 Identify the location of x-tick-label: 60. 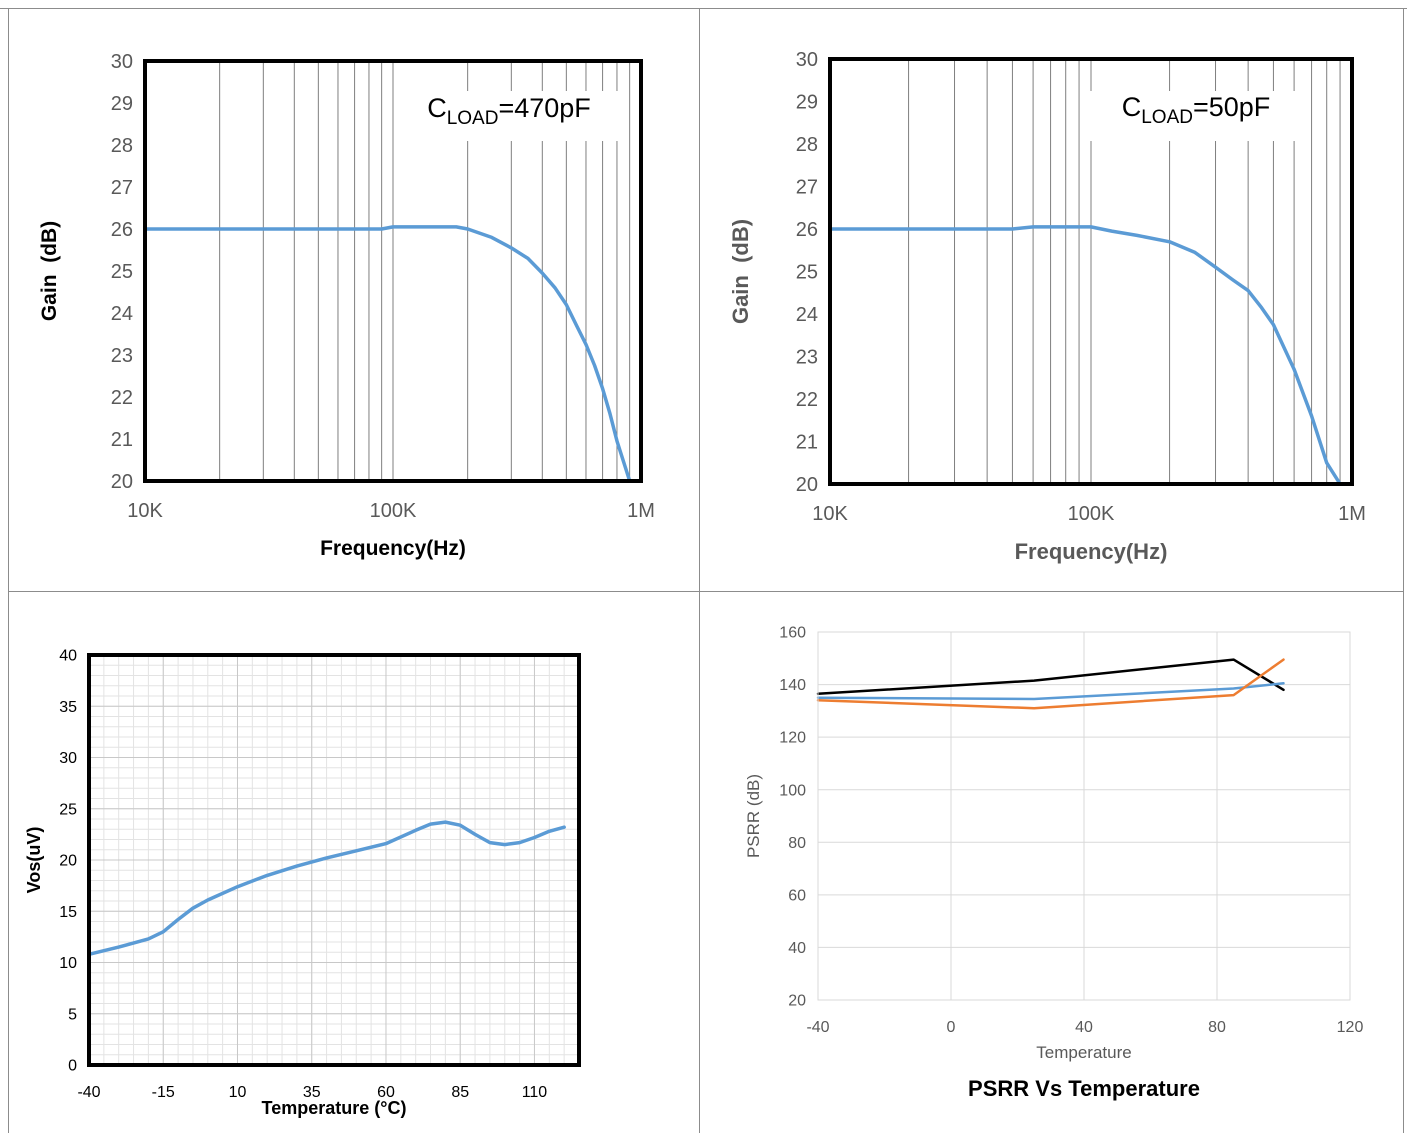
(386, 1092).